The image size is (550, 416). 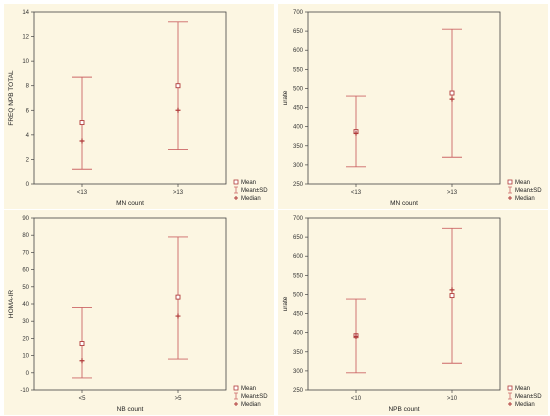 I want to click on y-axis-label: HOMA-IR, so click(x=11, y=304).